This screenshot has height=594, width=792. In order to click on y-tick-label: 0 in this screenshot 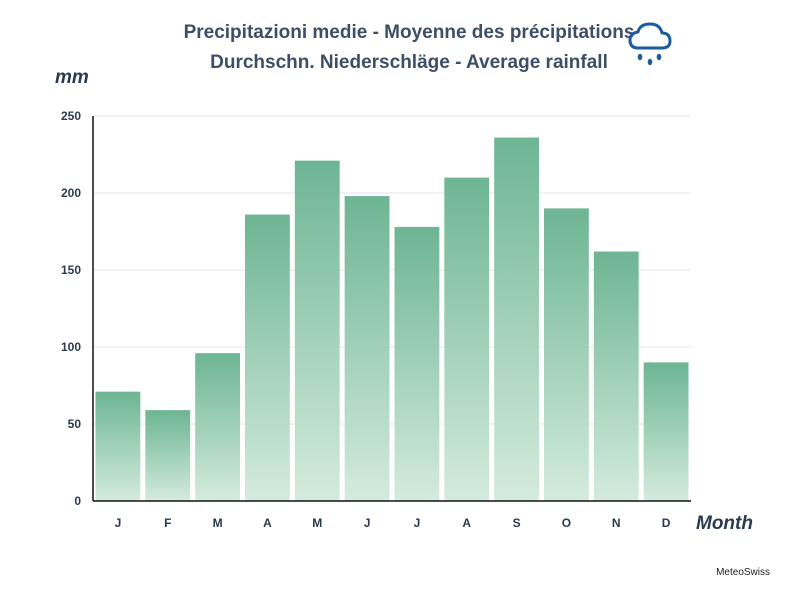, I will do `click(77, 501)`.